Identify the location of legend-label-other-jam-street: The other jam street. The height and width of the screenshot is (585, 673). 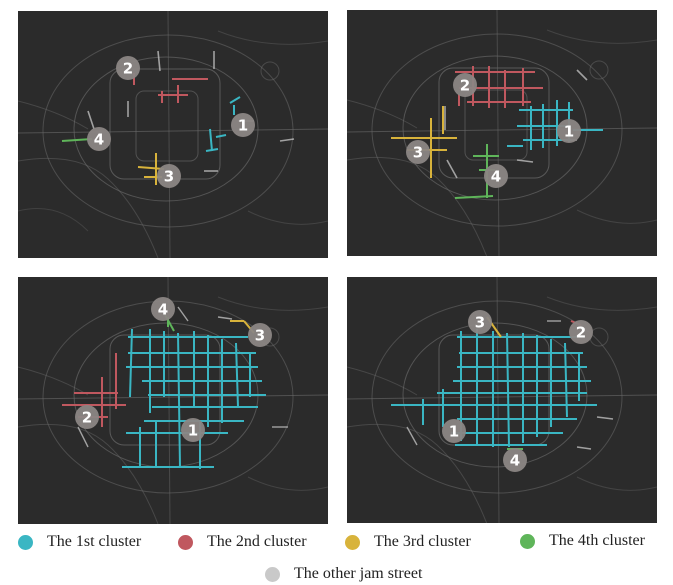
(358, 573).